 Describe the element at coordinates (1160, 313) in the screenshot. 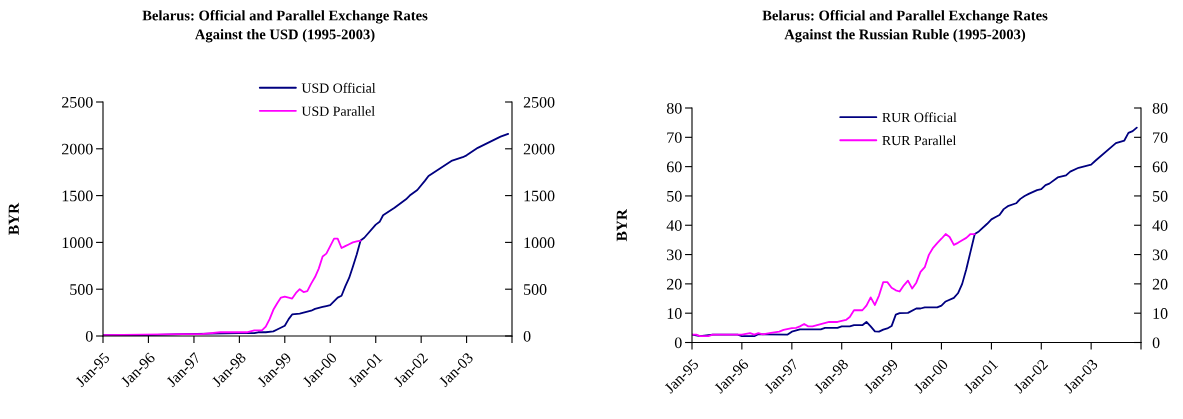

I see `y2-tick-label: 10` at that location.